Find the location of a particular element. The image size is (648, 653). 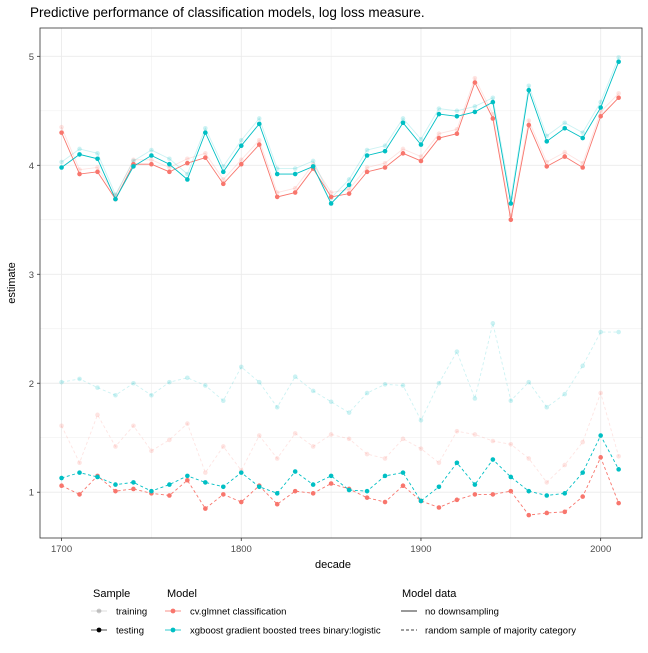

y-tick-label: 1 is located at coordinates (31, 493).